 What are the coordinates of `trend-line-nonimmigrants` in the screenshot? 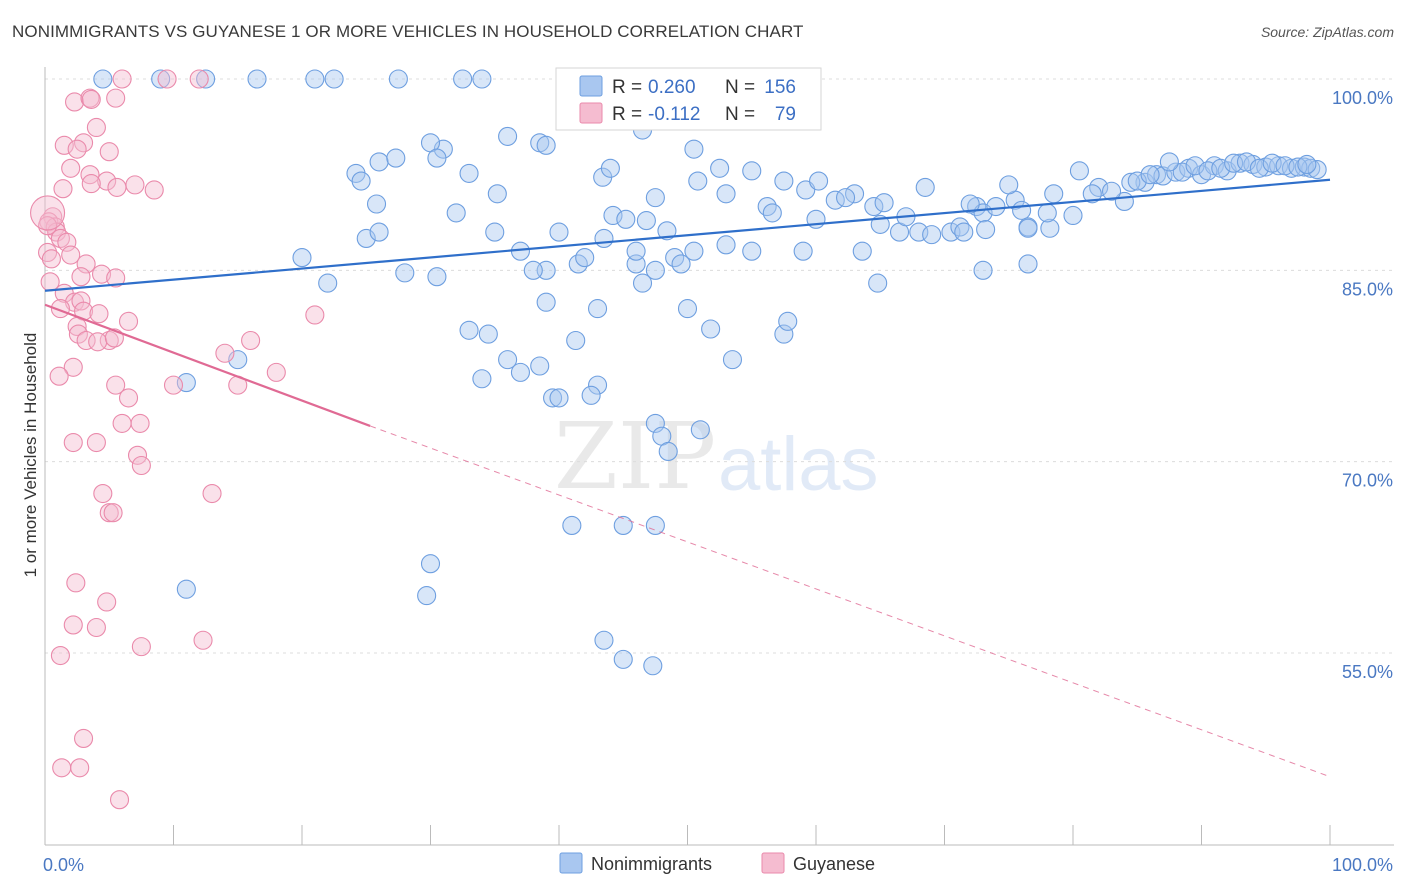 It's located at (687, 235).